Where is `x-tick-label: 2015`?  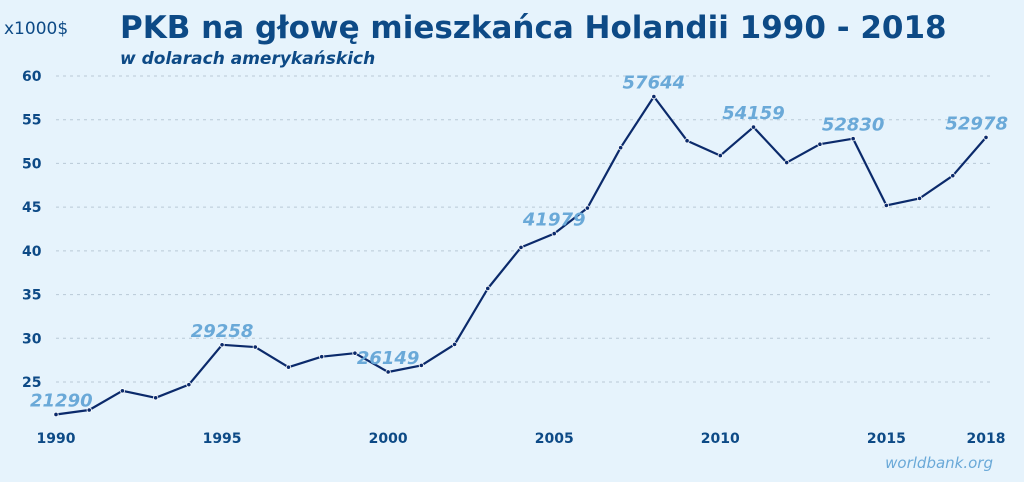
x-tick-label: 2015 is located at coordinates (886, 439).